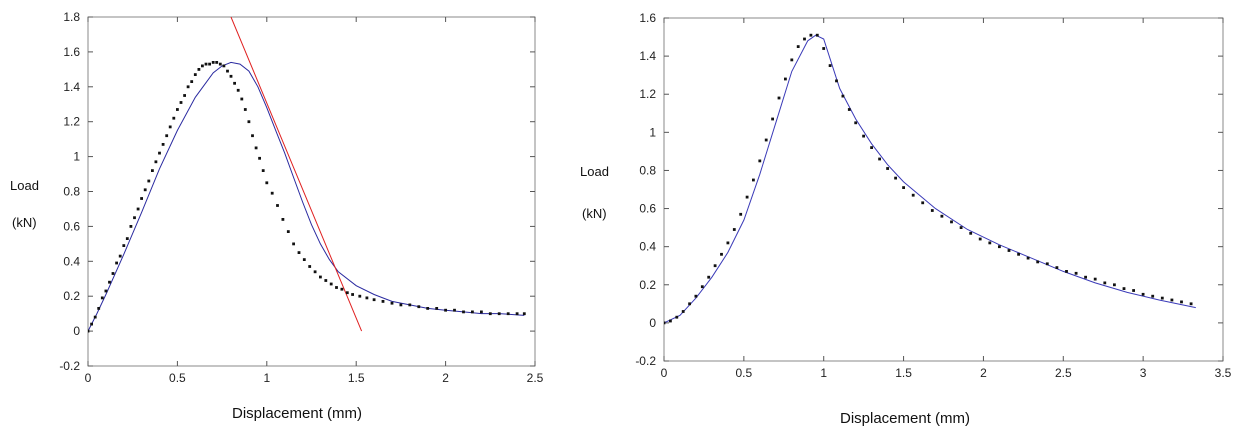  I want to click on x-tick-label: 2, so click(983, 373).